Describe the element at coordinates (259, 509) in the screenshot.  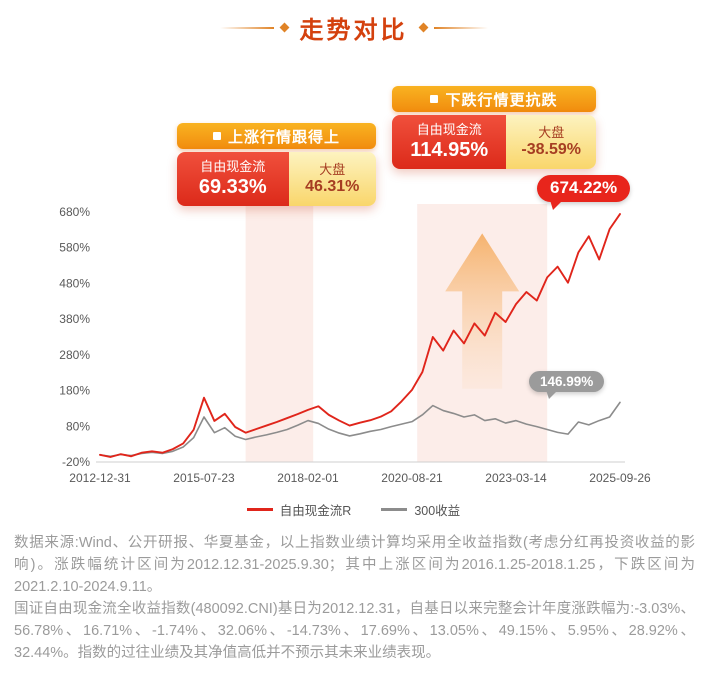
I see `fcf-line-swatch` at that location.